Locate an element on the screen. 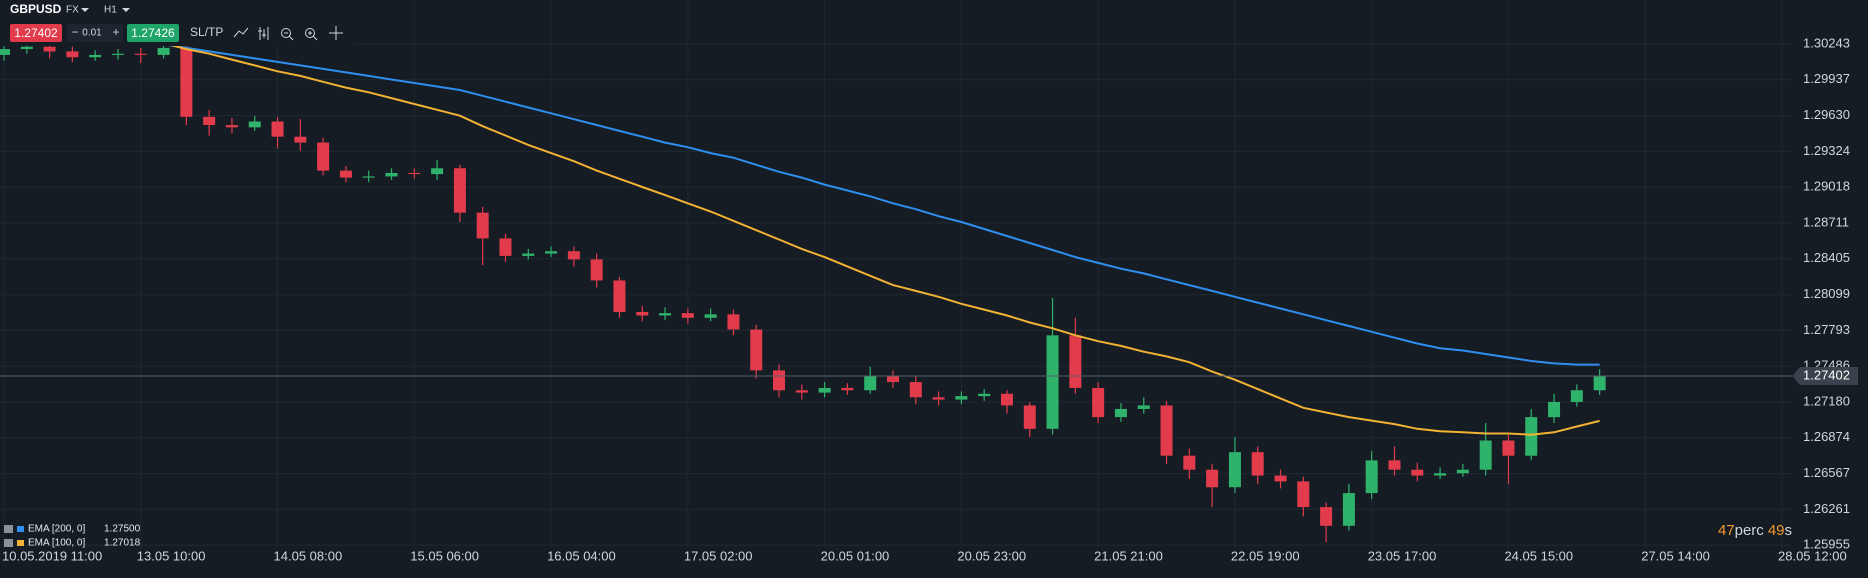 This screenshot has height=578, width=1868. y-tick-label: 1.29324 is located at coordinates (1826, 150).